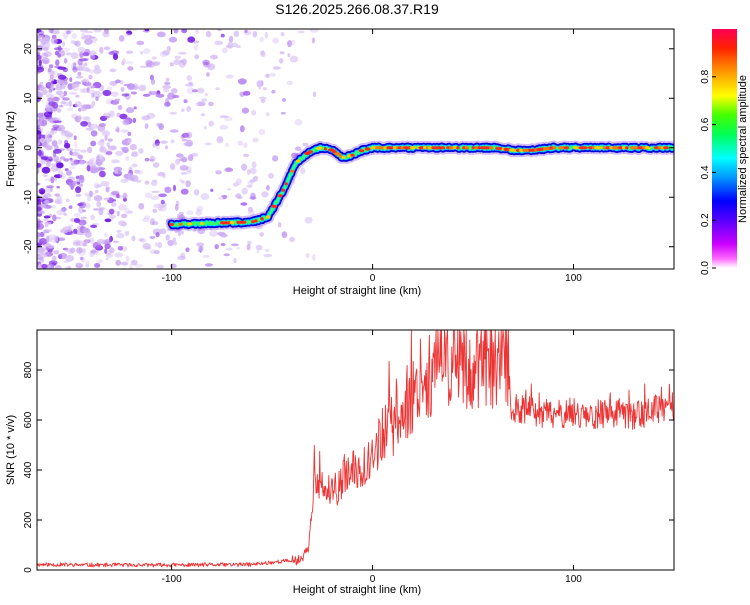 This screenshot has width=750, height=605. I want to click on spectrogram-y-tick-label: 0, so click(28, 148).